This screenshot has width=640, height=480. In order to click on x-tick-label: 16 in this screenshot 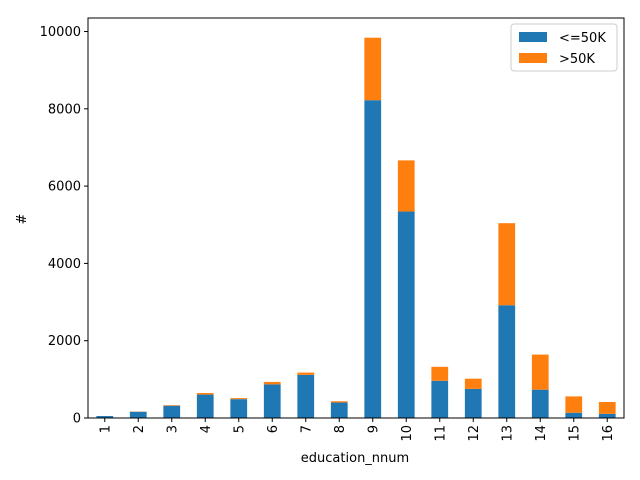, I will do `click(608, 433)`.